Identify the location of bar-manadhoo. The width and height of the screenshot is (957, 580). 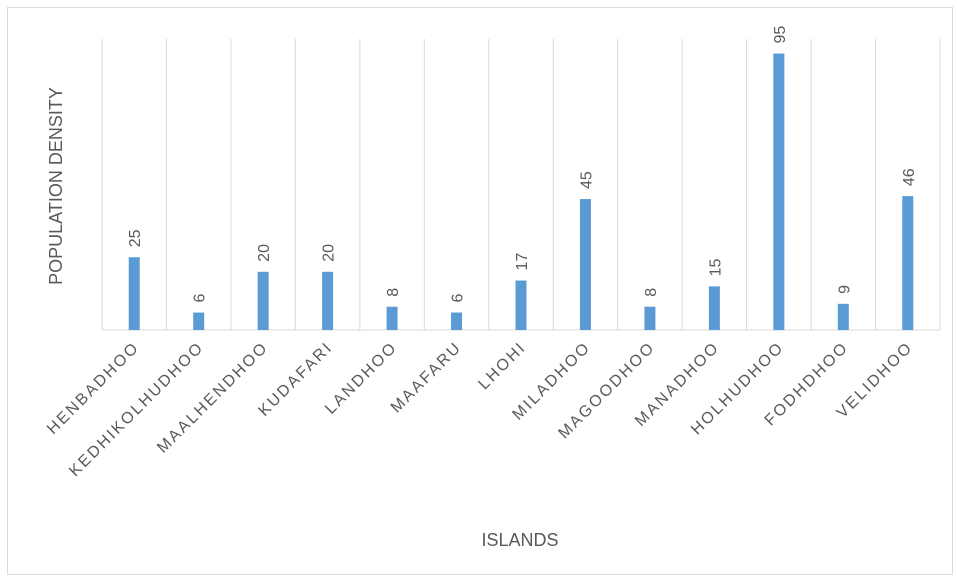
(714, 308).